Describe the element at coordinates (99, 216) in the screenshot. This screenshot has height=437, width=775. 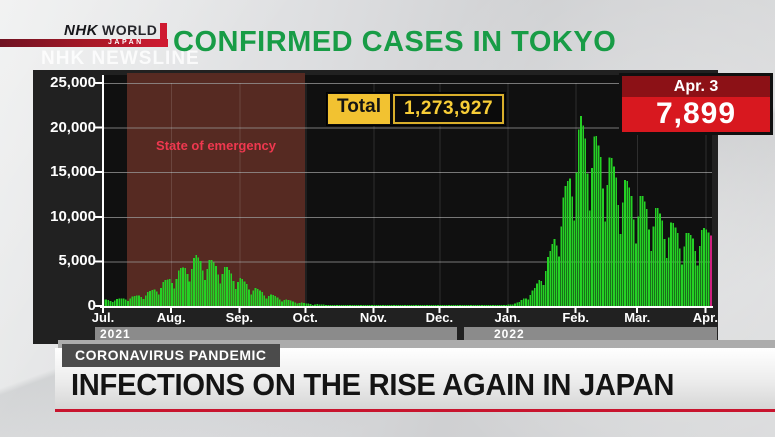
I see `y-tick` at that location.